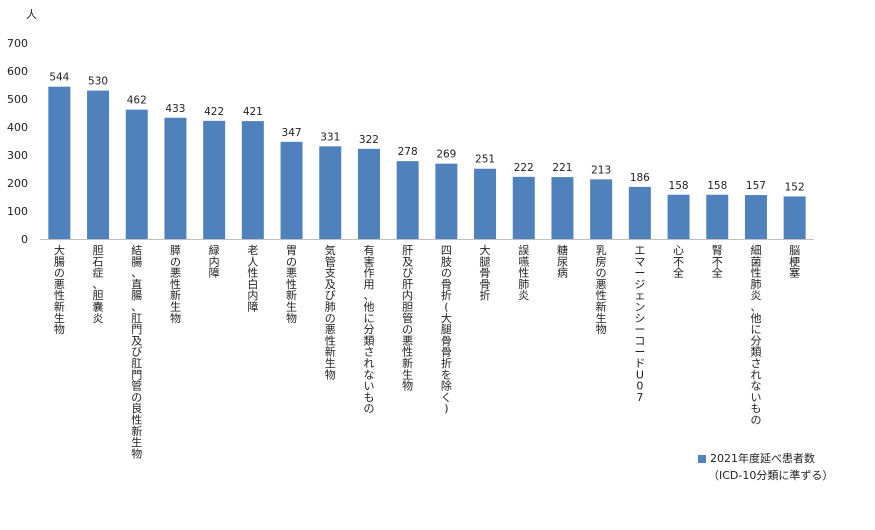 The height and width of the screenshot is (530, 875). Describe the element at coordinates (717, 262) in the screenshot. I see `category-label: 腎不全` at that location.